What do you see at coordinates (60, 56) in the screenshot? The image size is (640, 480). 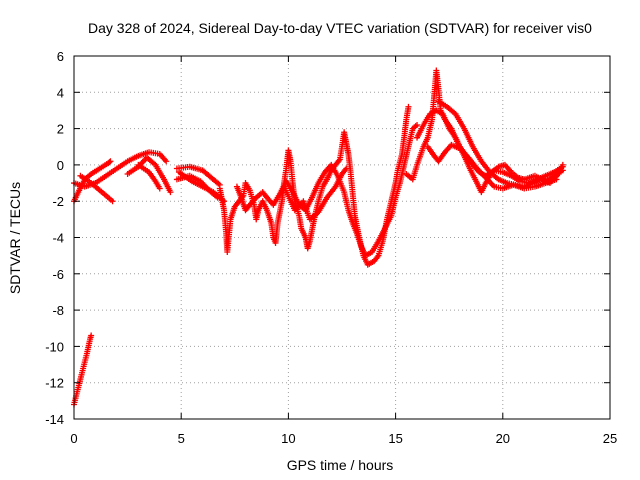 I see `y-tick-label: 6` at bounding box center [60, 56].